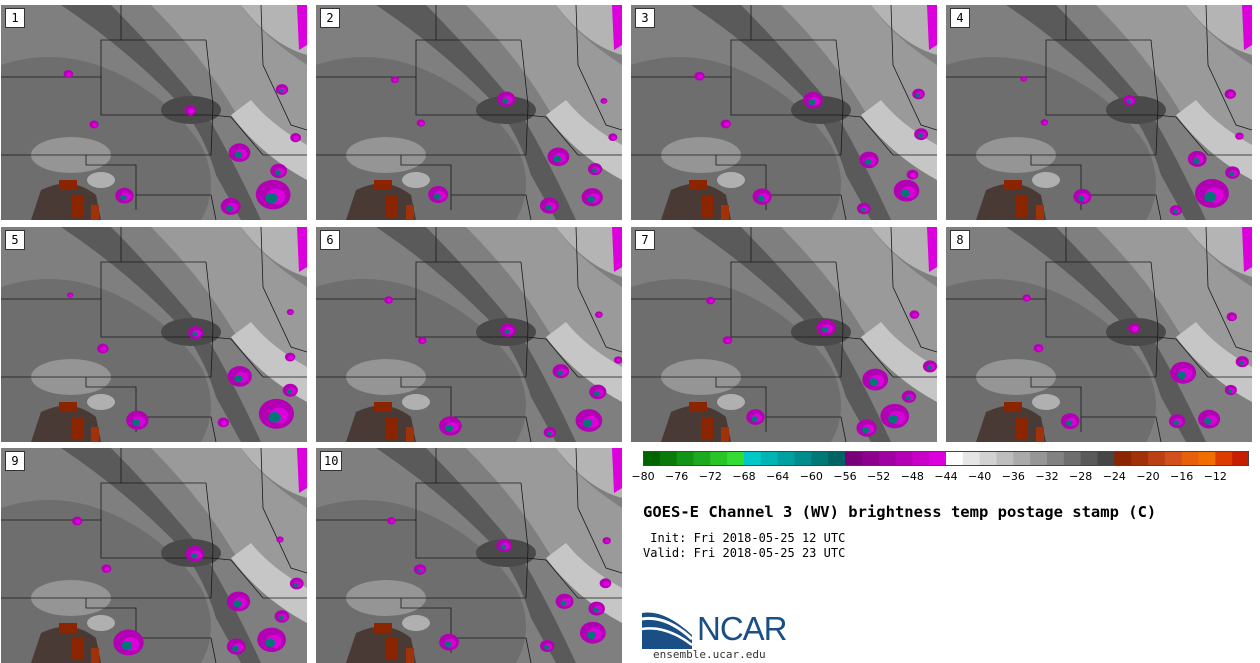 This screenshot has height=663, width=1260. What do you see at coordinates (677, 476) in the screenshot?
I see `colorbar-tick-label: −76` at bounding box center [677, 476].